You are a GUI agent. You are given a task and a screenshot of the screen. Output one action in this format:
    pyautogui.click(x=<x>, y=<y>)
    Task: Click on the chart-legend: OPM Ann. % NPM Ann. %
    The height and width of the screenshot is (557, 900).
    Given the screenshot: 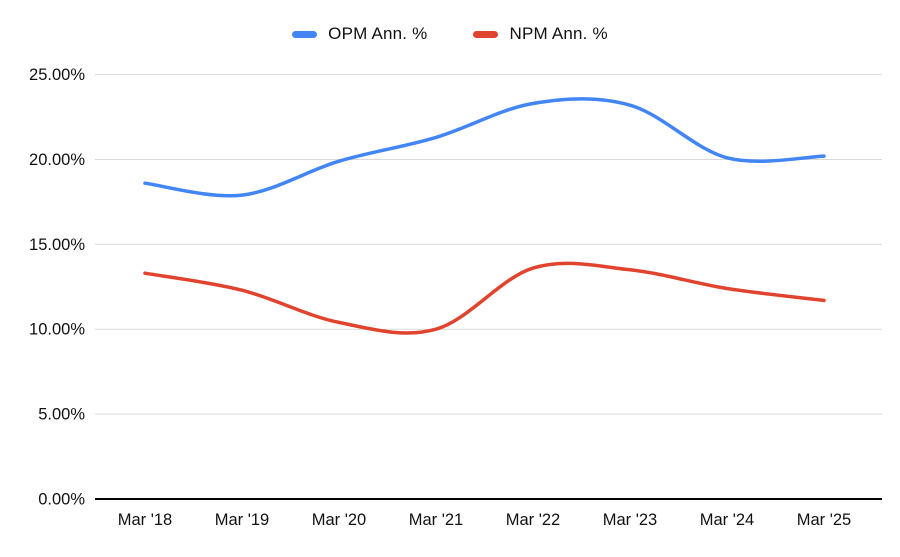 What is the action you would take?
    pyautogui.click(x=450, y=34)
    